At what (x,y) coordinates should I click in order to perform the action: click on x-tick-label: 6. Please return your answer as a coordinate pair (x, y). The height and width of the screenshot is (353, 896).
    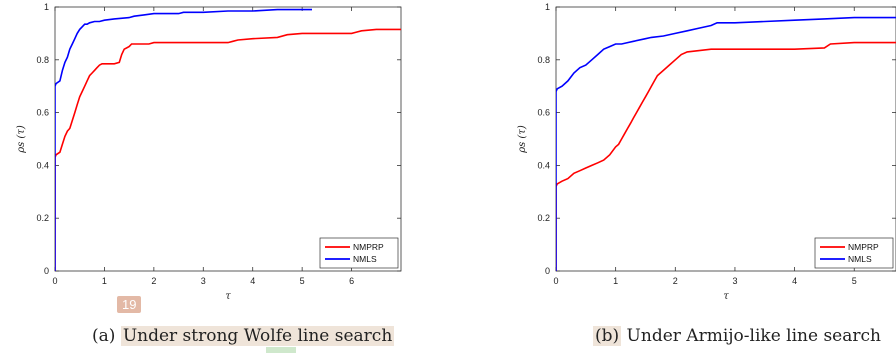
    Looking at the image, I should click on (351, 281).